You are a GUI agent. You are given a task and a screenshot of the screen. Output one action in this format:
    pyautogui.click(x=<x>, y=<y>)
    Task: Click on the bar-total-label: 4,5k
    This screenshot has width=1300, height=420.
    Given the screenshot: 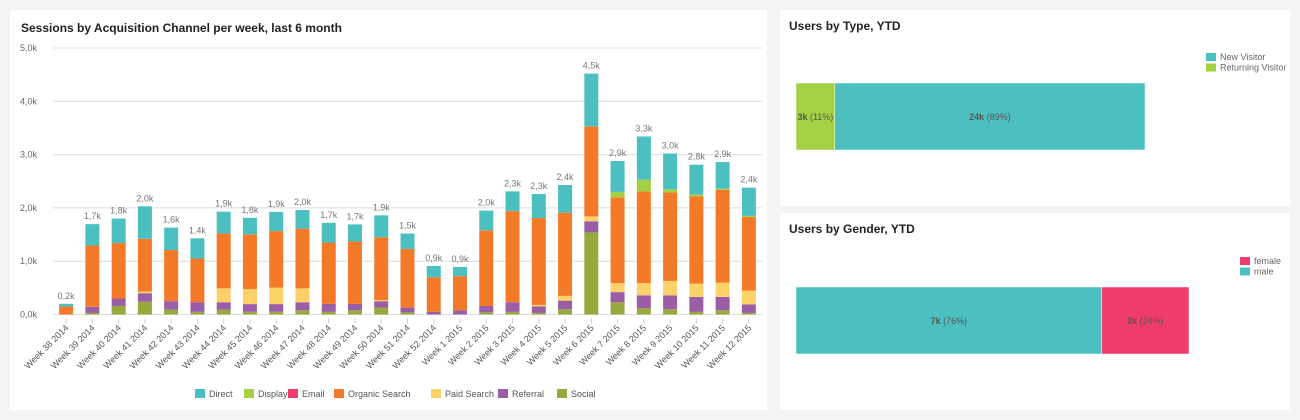 What is the action you would take?
    pyautogui.click(x=592, y=66)
    